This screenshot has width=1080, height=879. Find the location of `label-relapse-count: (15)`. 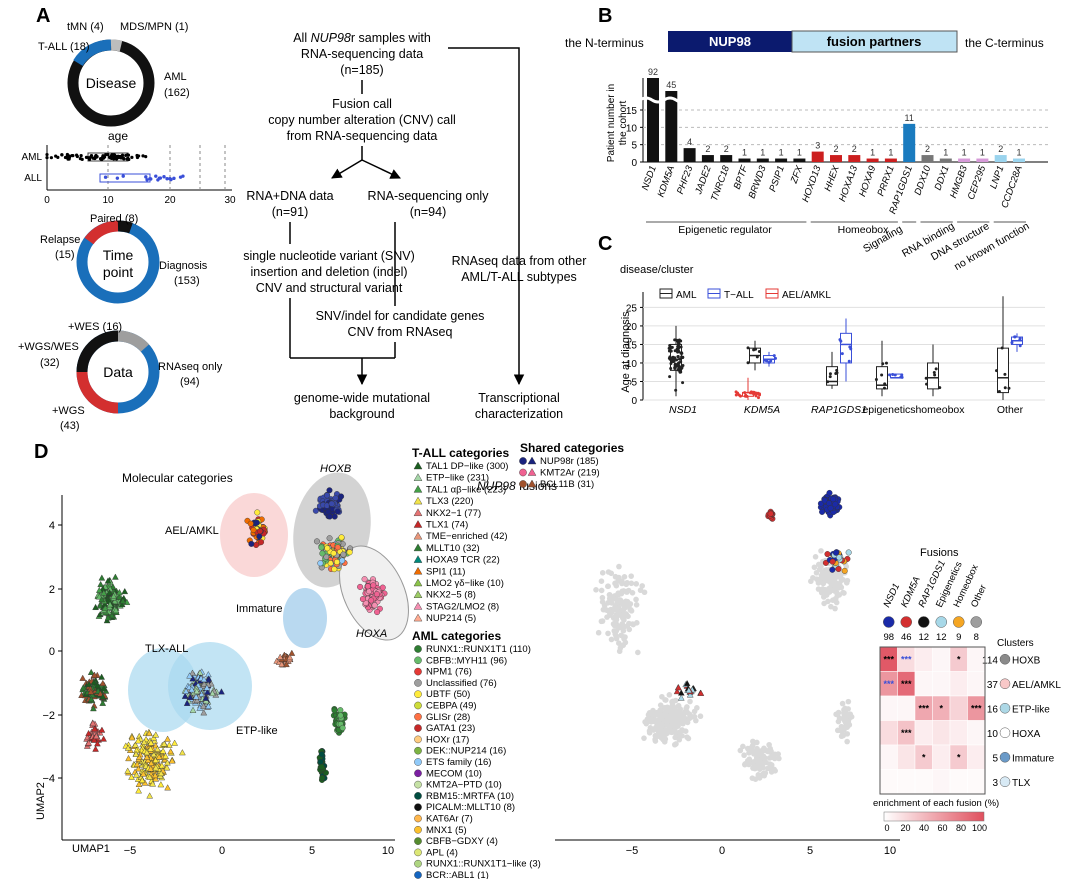

label-relapse-count: (15) is located at coordinates (65, 255).